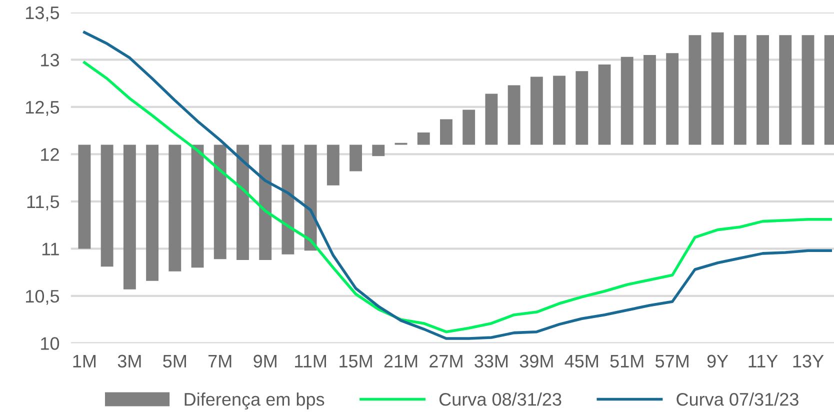 This screenshot has height=416, width=834. What do you see at coordinates (265, 361) in the screenshot?
I see `x-tick-label: 9M` at bounding box center [265, 361].